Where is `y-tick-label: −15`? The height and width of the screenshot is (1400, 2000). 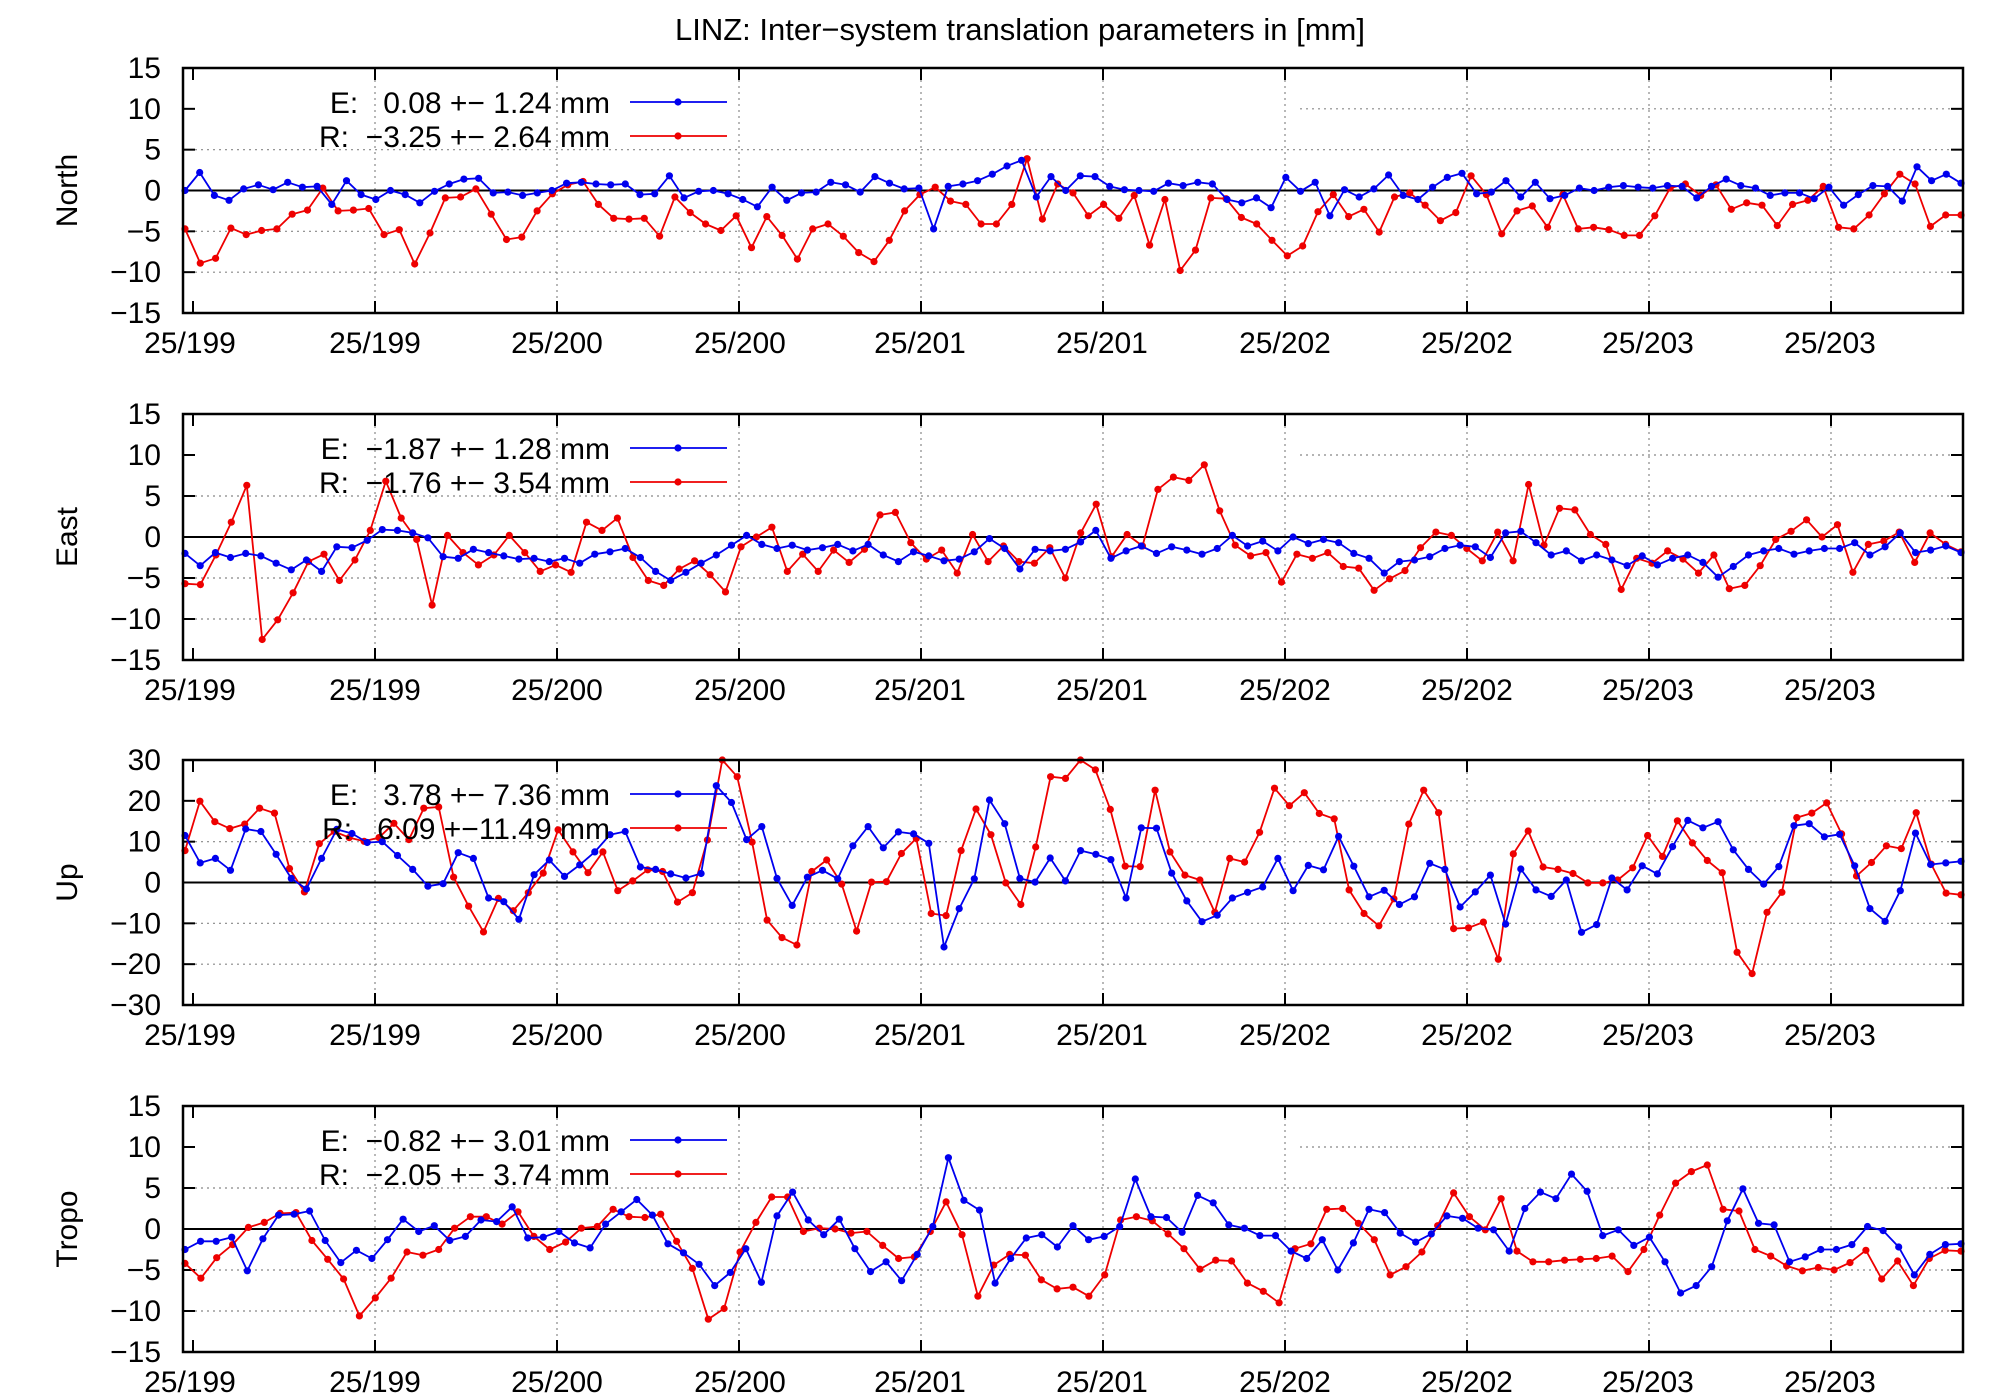
y-tick-label: −15 is located at coordinates (135, 313).